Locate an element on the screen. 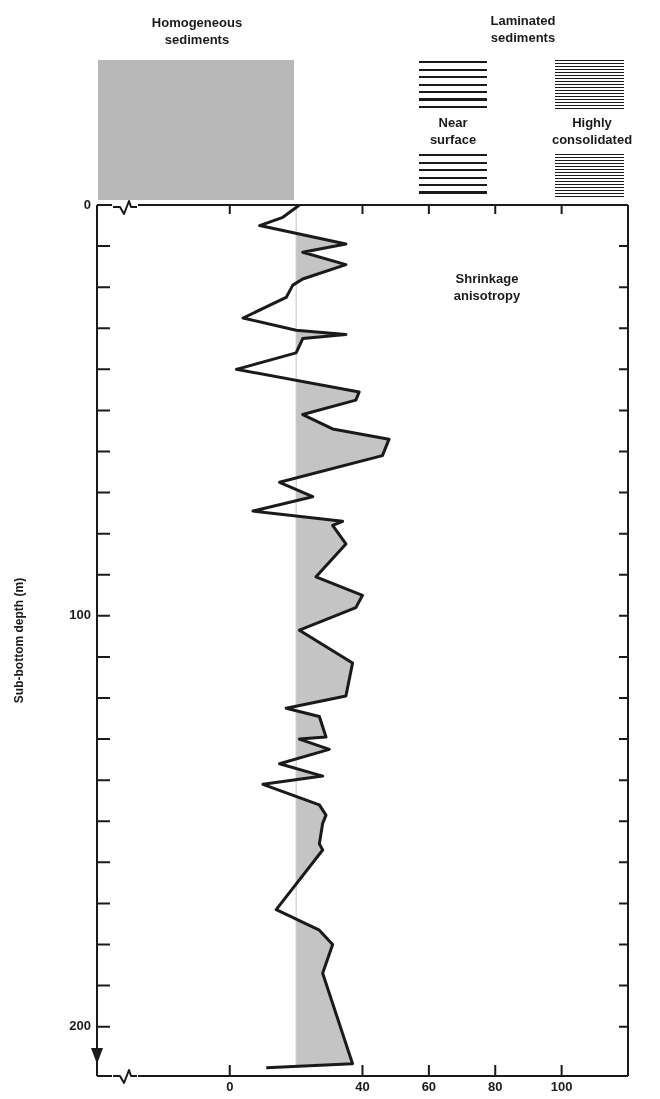 This screenshot has width=660, height=1099. x-tick-label: 60 is located at coordinates (429, 1087).